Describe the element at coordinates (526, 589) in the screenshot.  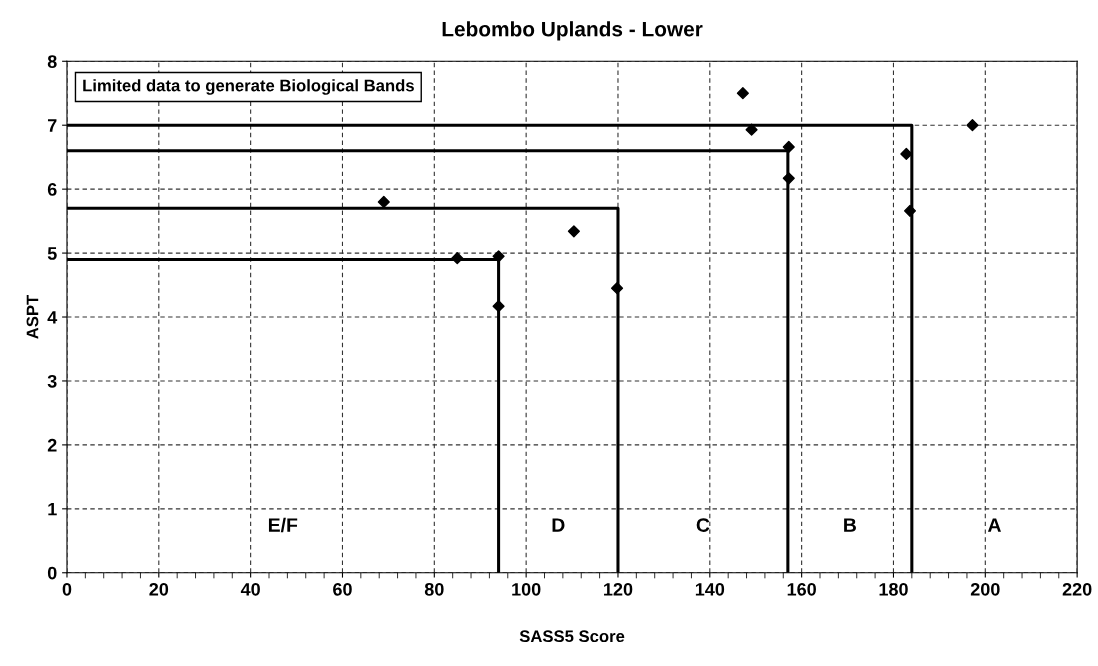
I see `x-tick-label: 100` at that location.